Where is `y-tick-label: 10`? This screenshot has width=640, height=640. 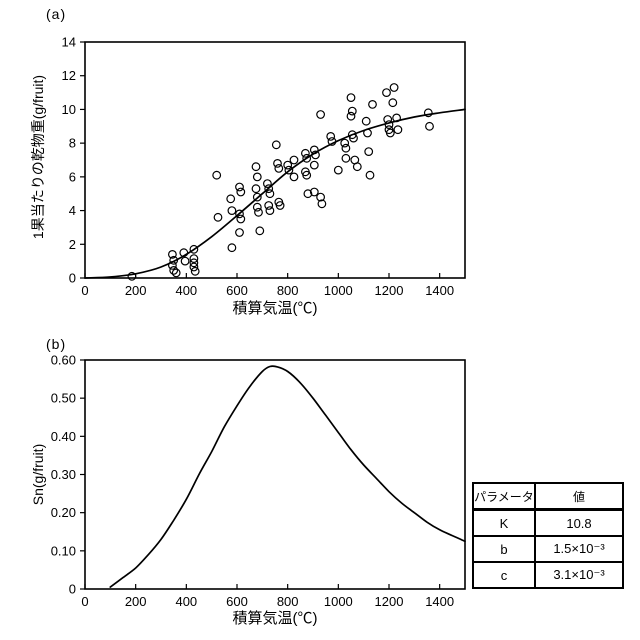 y-tick-label: 10 is located at coordinates (69, 109).